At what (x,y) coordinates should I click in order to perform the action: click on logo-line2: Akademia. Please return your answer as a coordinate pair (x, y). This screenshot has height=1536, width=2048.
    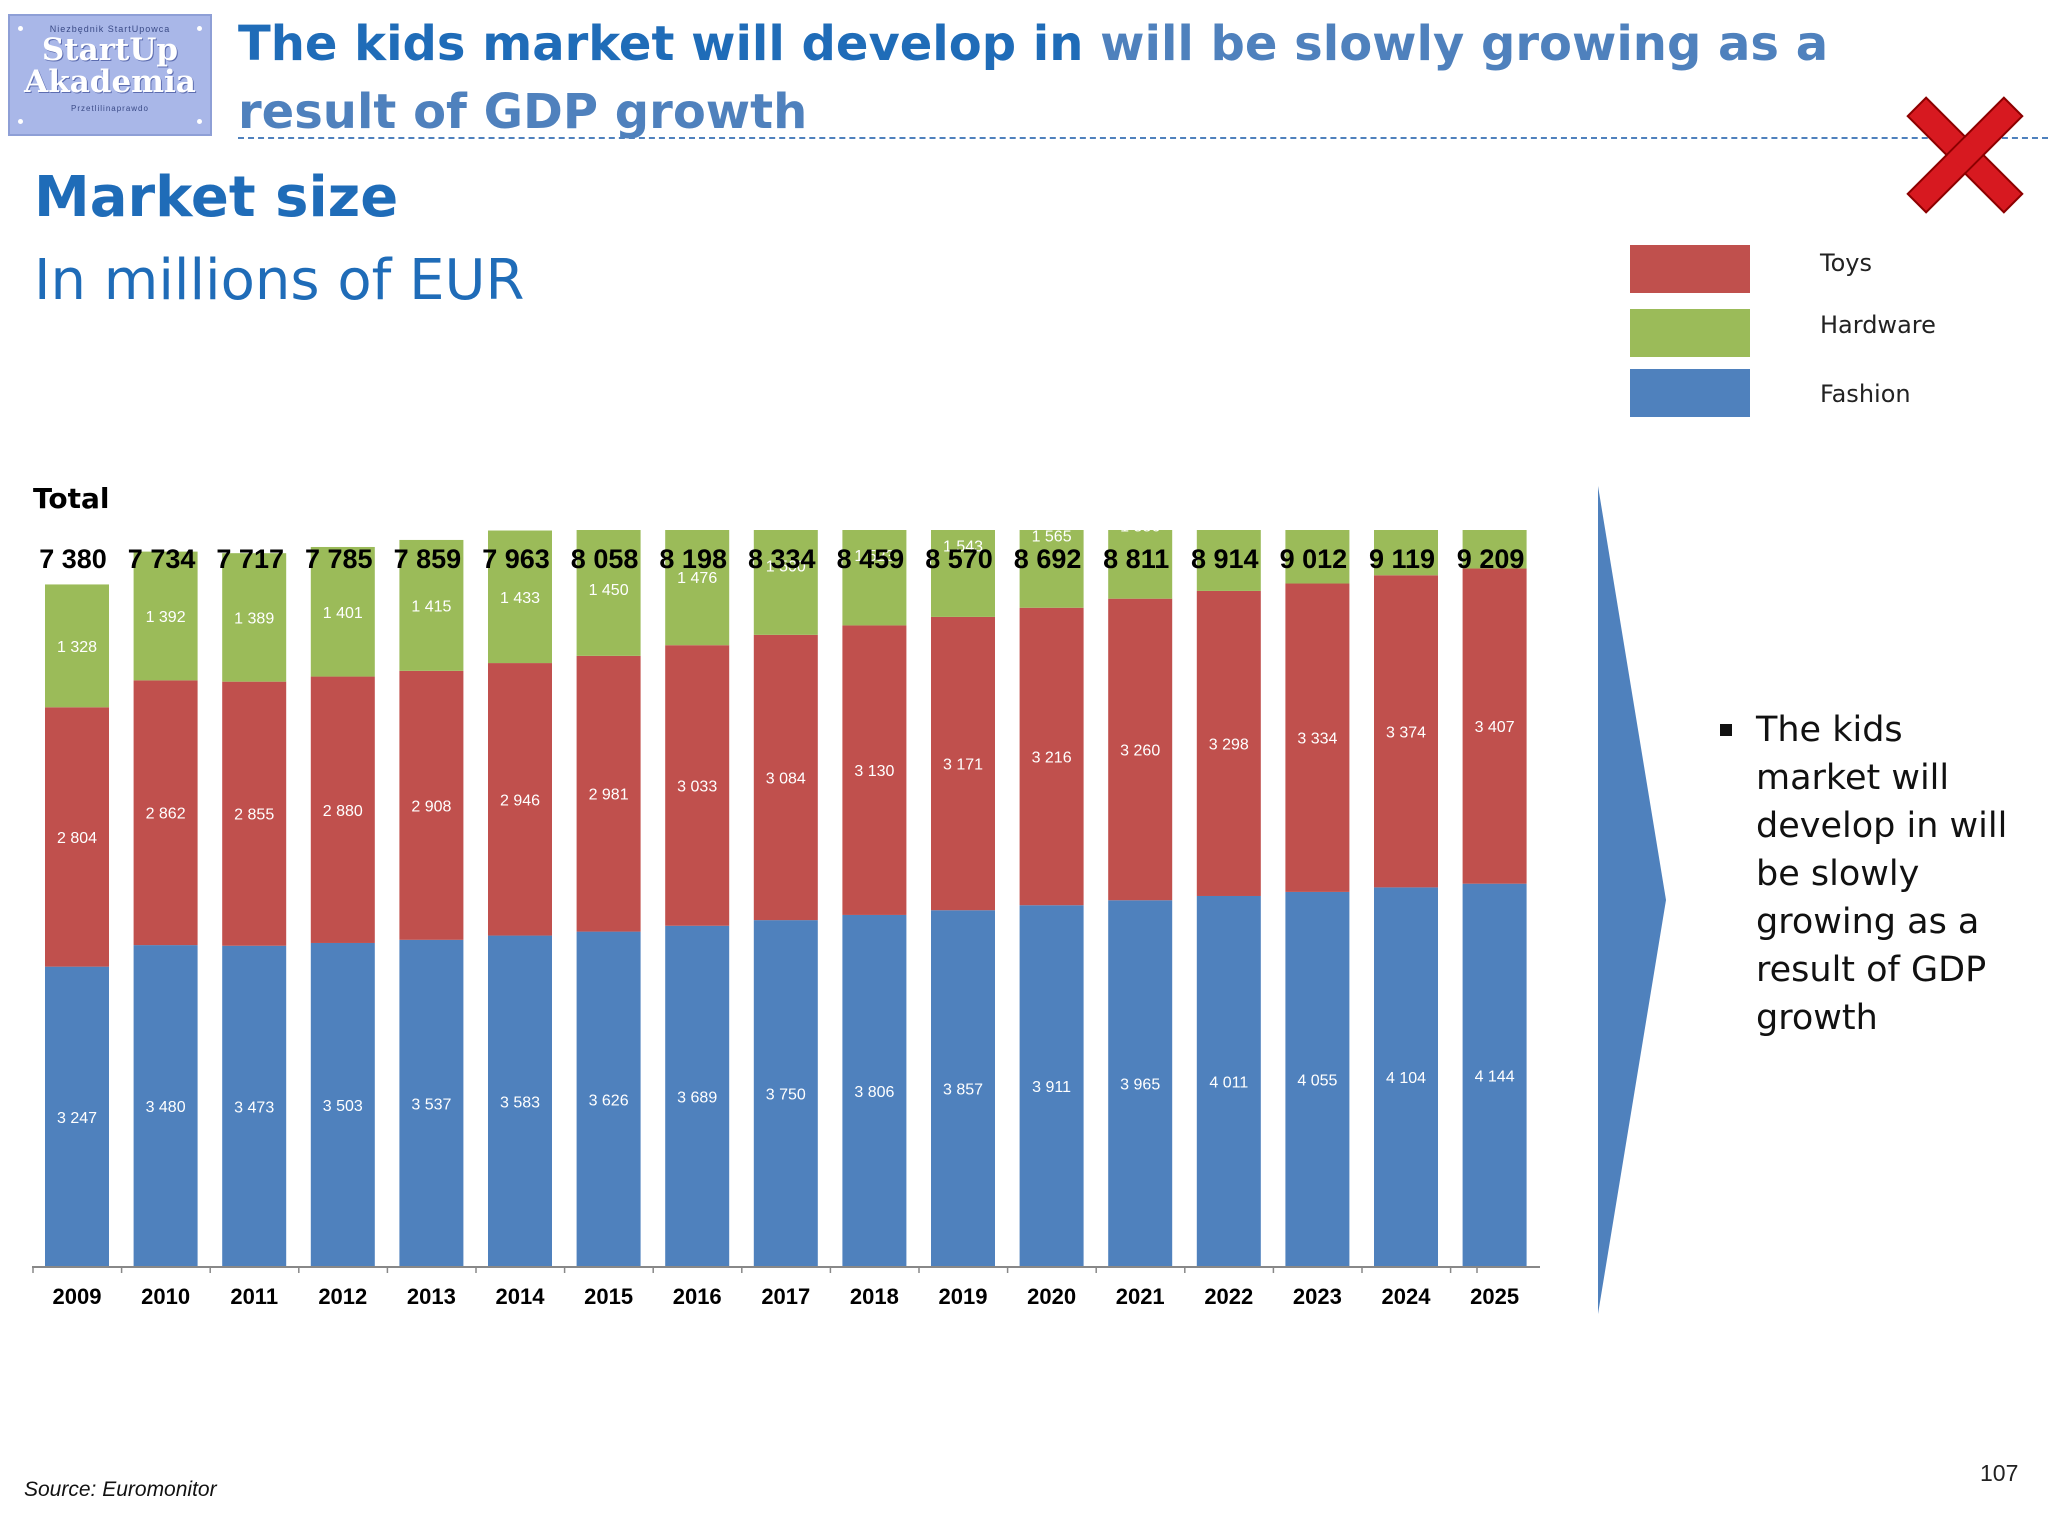
    Looking at the image, I should click on (110, 82).